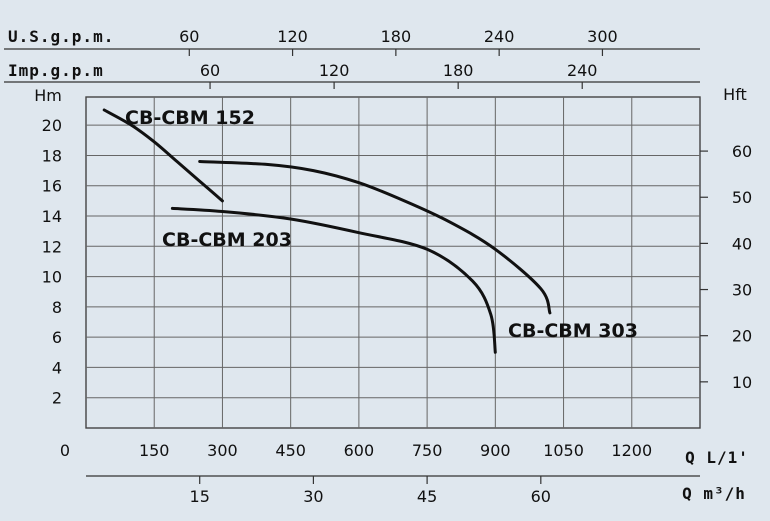 The image size is (770, 521). I want to click on usgpm-axis-label: U.S.g.p.m., so click(61, 36).